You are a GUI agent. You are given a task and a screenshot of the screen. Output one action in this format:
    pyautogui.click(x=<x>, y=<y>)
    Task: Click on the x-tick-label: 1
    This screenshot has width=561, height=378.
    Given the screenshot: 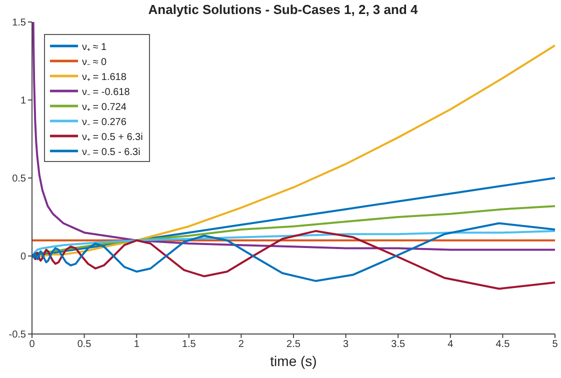 What is the action you would take?
    pyautogui.click(x=137, y=344)
    